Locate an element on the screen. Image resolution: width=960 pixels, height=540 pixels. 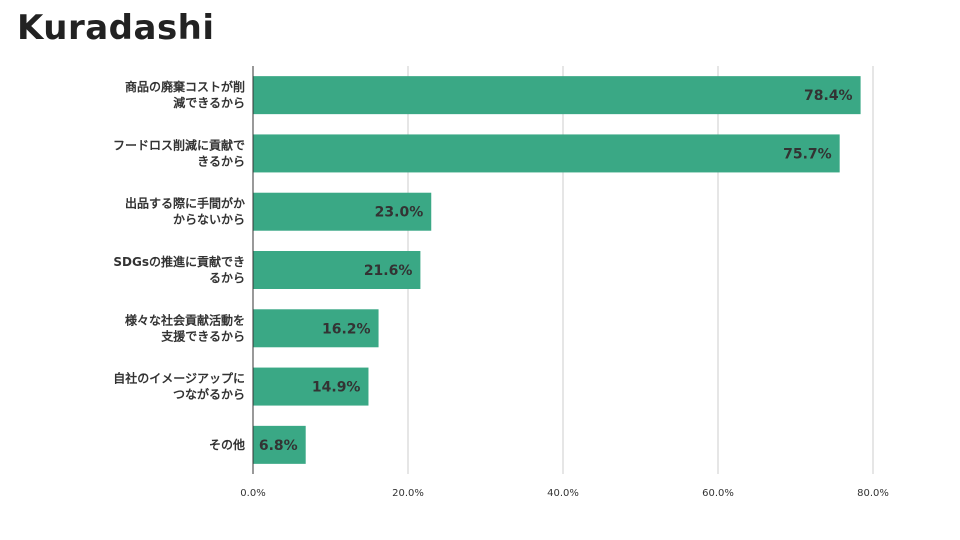
bar-value-label: 14.9% is located at coordinates (336, 388).